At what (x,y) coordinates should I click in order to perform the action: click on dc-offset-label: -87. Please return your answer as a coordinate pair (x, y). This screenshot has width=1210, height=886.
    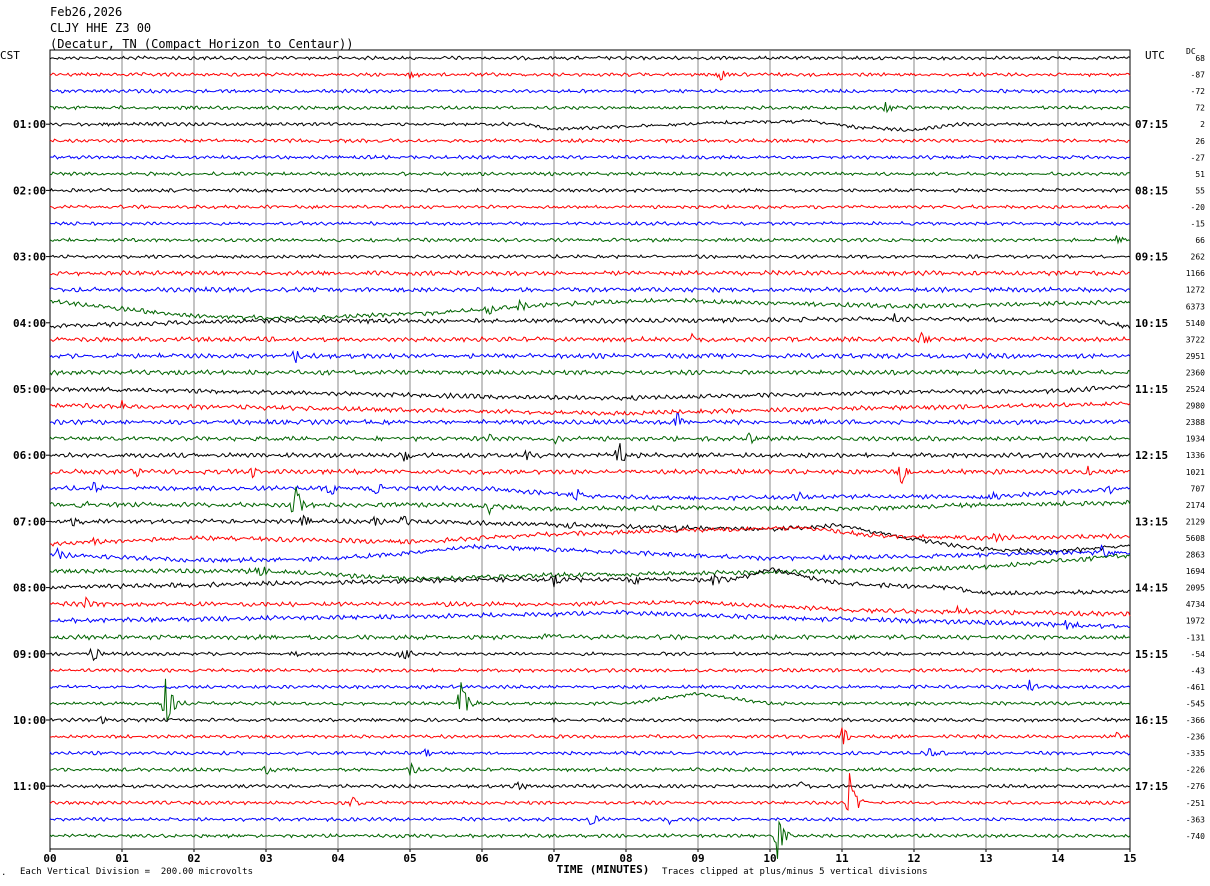
    Looking at the image, I should click on (1198, 75).